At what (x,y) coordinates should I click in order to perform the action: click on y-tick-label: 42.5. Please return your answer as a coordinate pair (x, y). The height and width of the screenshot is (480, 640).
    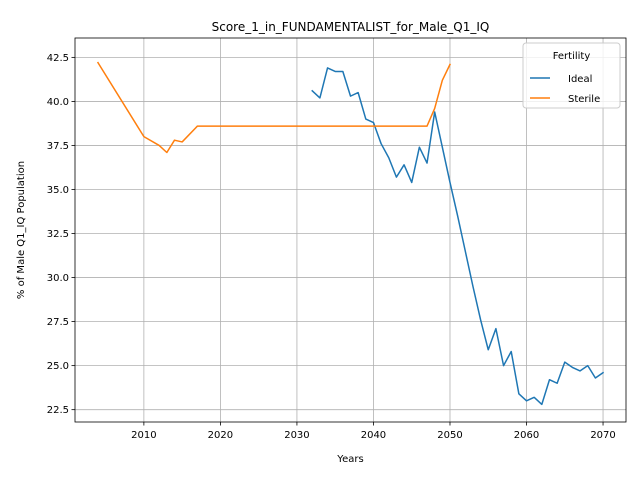
    Looking at the image, I should click on (58, 58).